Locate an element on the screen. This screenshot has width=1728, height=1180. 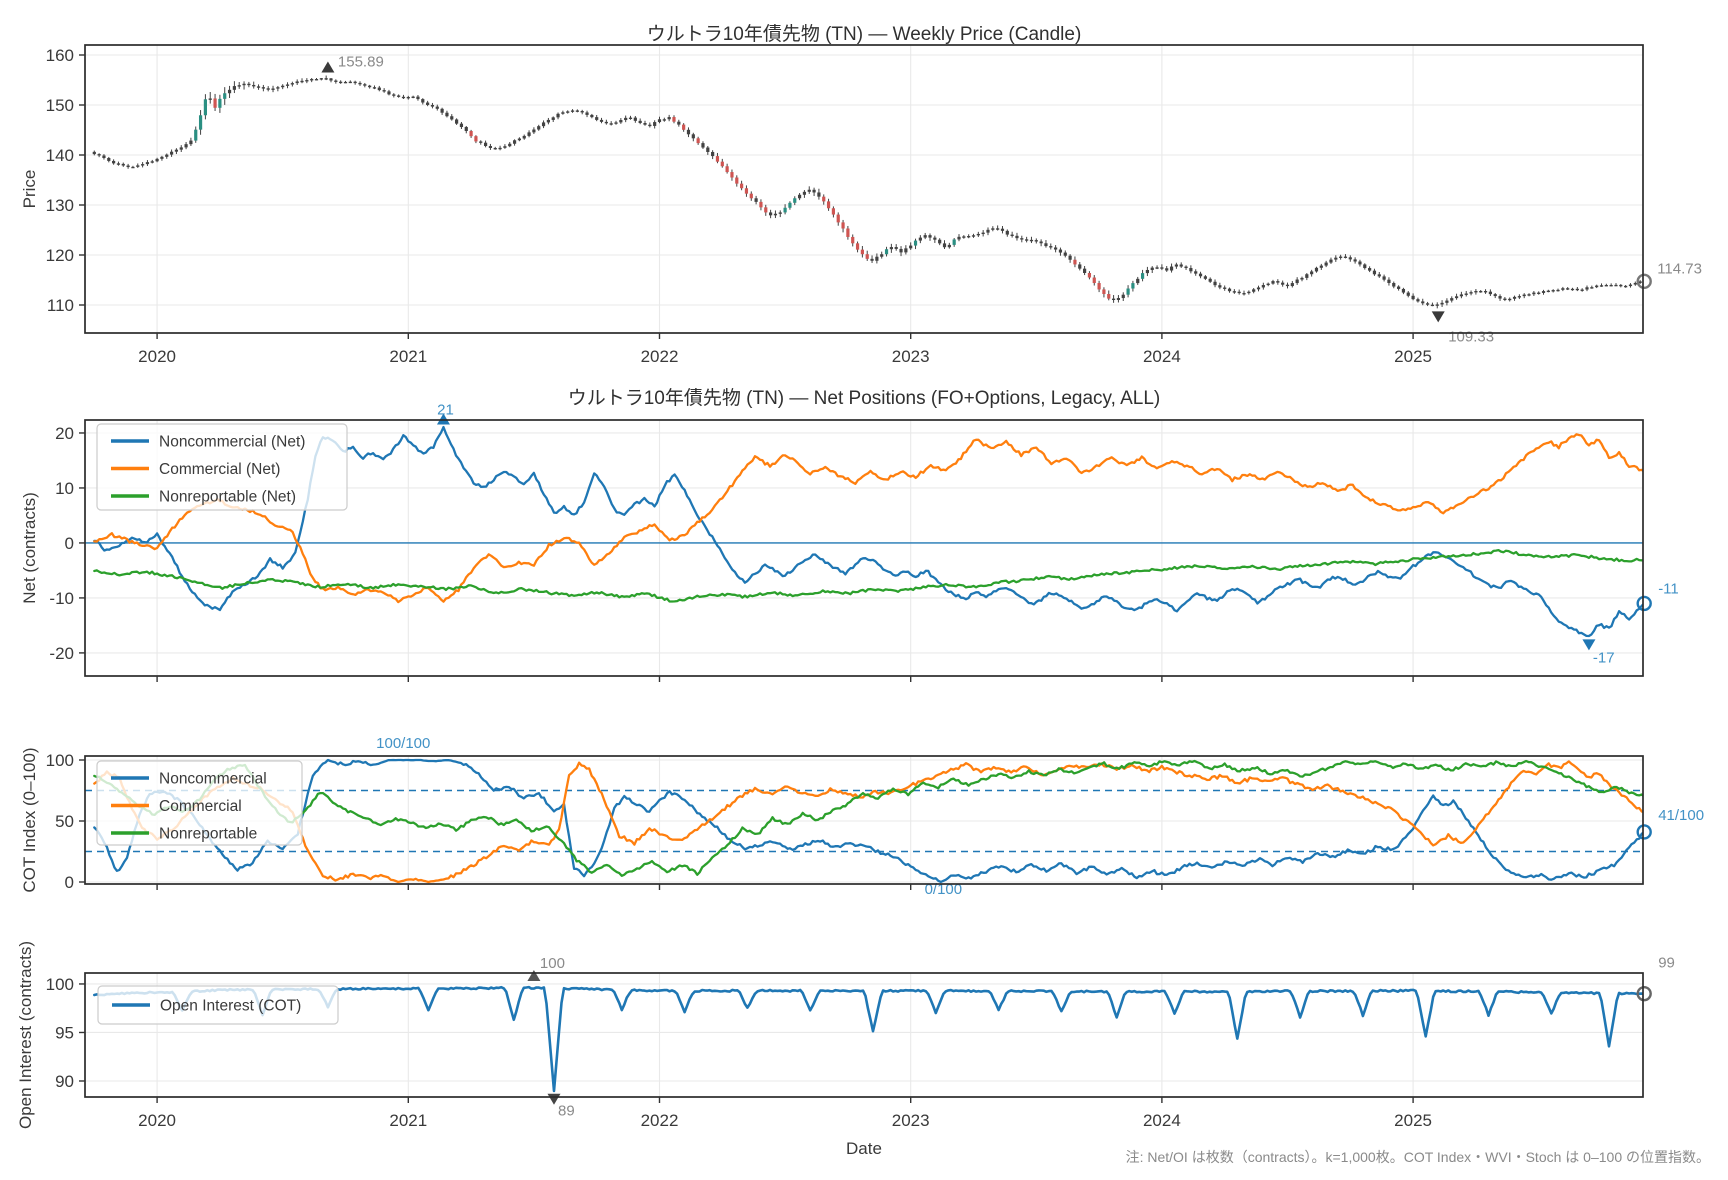
cot-index-y-axis-label: COT Index (0–100) is located at coordinates (29, 820).